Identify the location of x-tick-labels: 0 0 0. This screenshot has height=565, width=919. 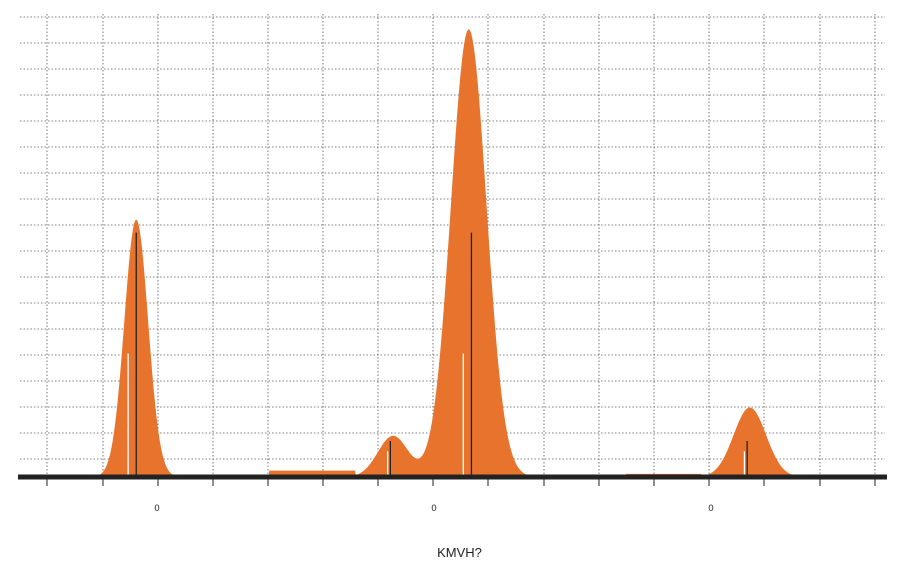
(434, 509).